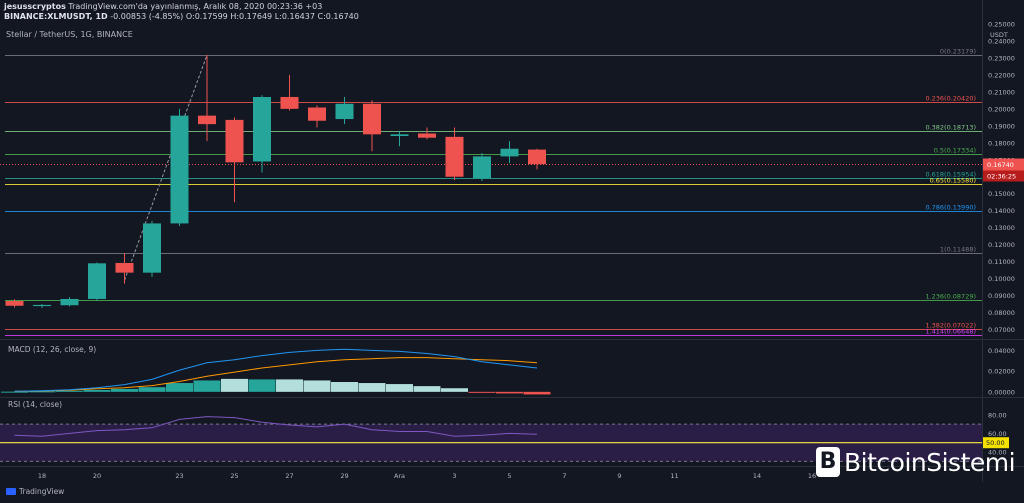 The height and width of the screenshot is (503, 1024). I want to click on macd-y-tick-label: 0.00000, so click(1001, 392).